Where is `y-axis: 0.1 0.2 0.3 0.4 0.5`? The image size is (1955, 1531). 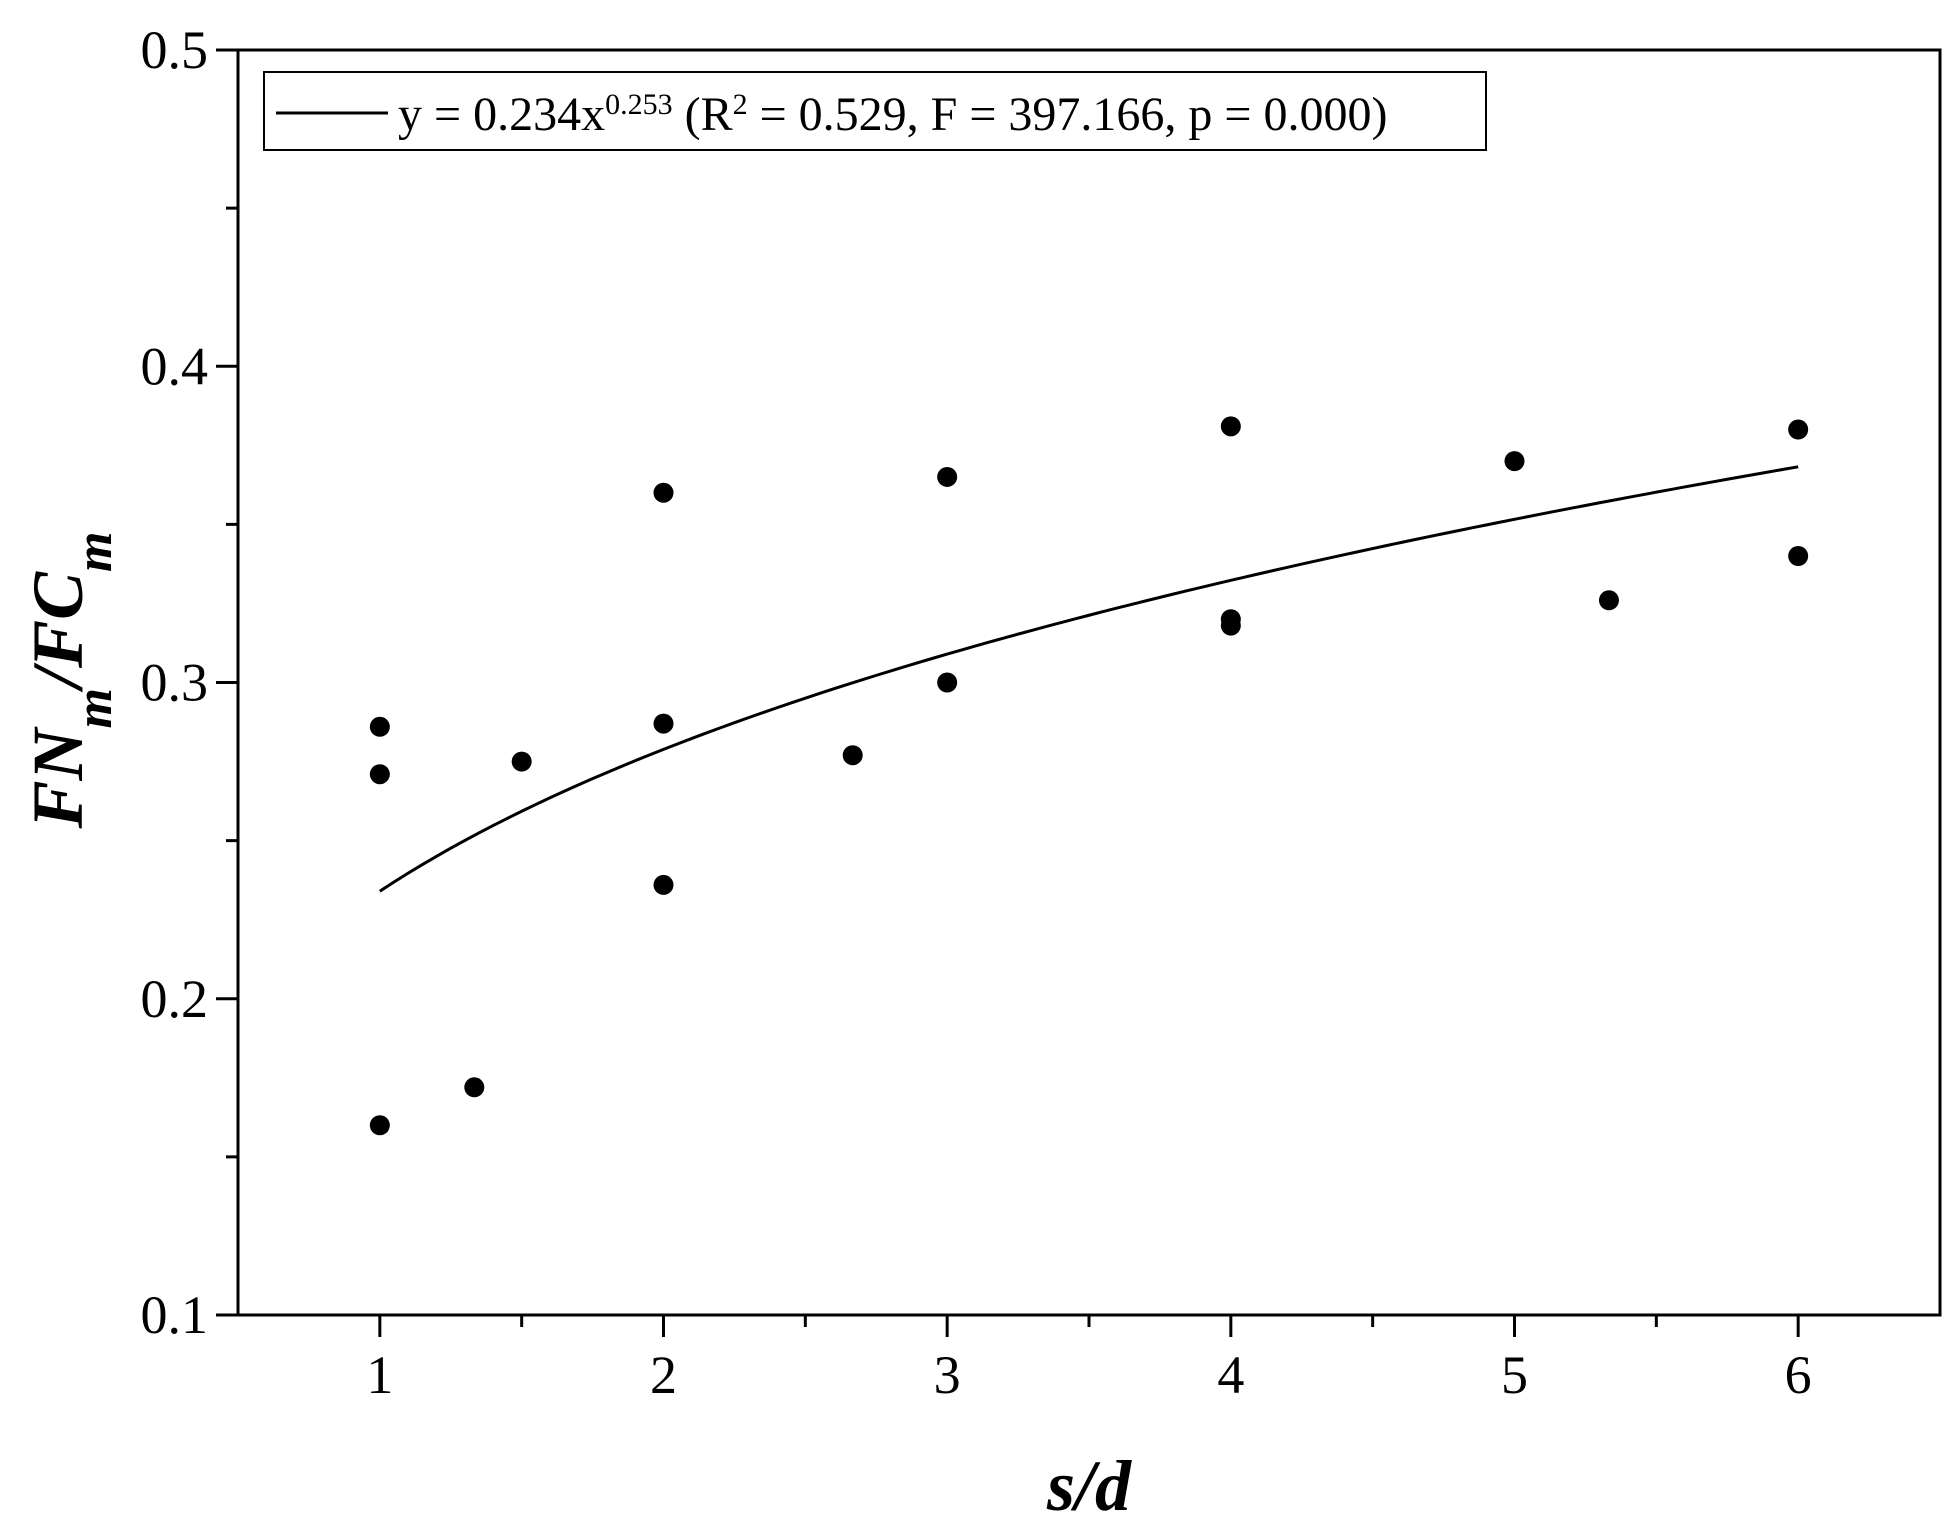 y-axis: 0.1 0.2 0.3 0.4 0.5 is located at coordinates (189, 682).